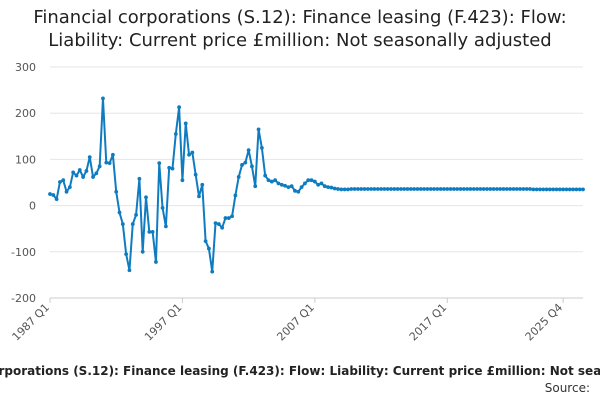  Describe the element at coordinates (23, 298) in the screenshot. I see `y-tick-label: -200` at that location.